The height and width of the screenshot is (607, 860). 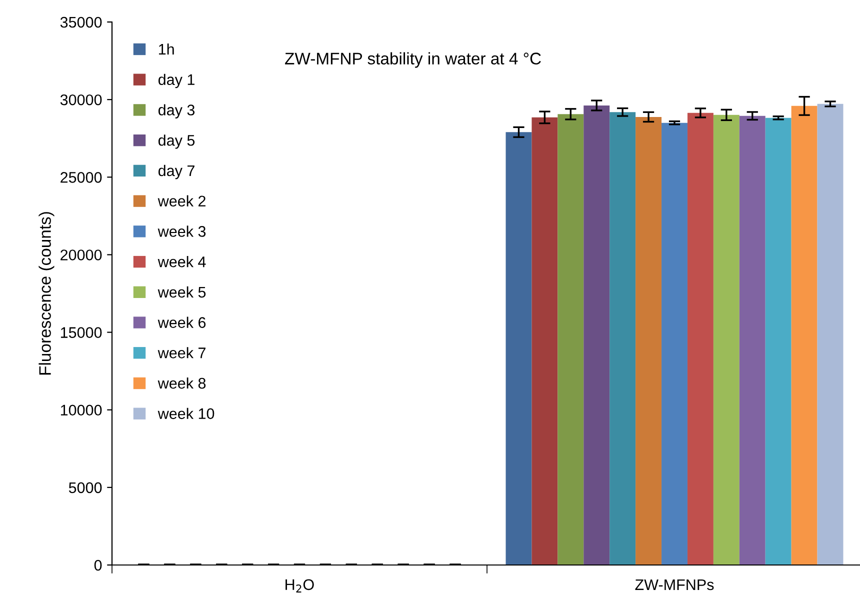 What do you see at coordinates (182, 352) in the screenshot?
I see `legend-label: week 7` at bounding box center [182, 352].